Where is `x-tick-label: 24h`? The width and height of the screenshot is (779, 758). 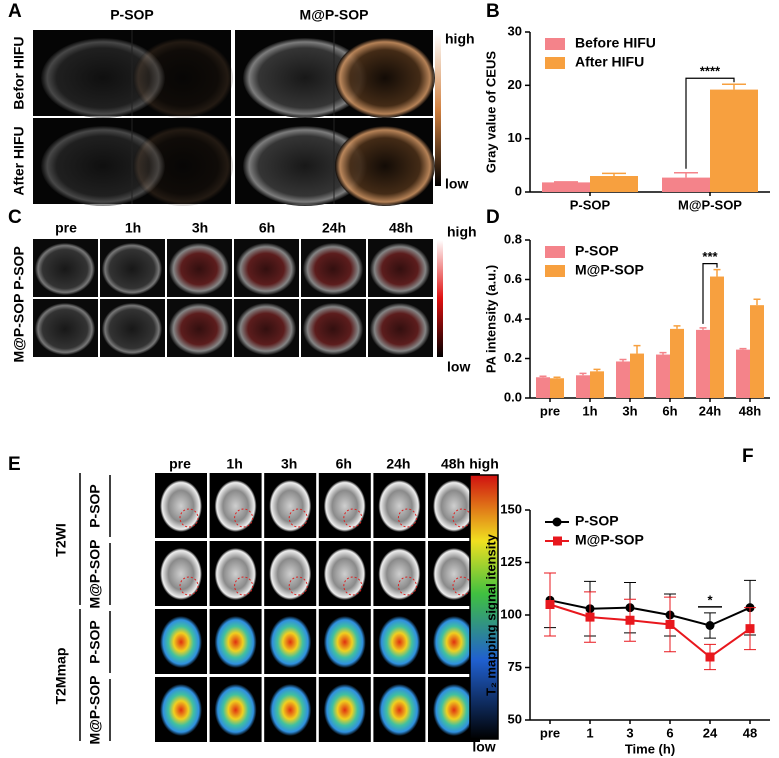
x-tick-label: 24h is located at coordinates (710, 410).